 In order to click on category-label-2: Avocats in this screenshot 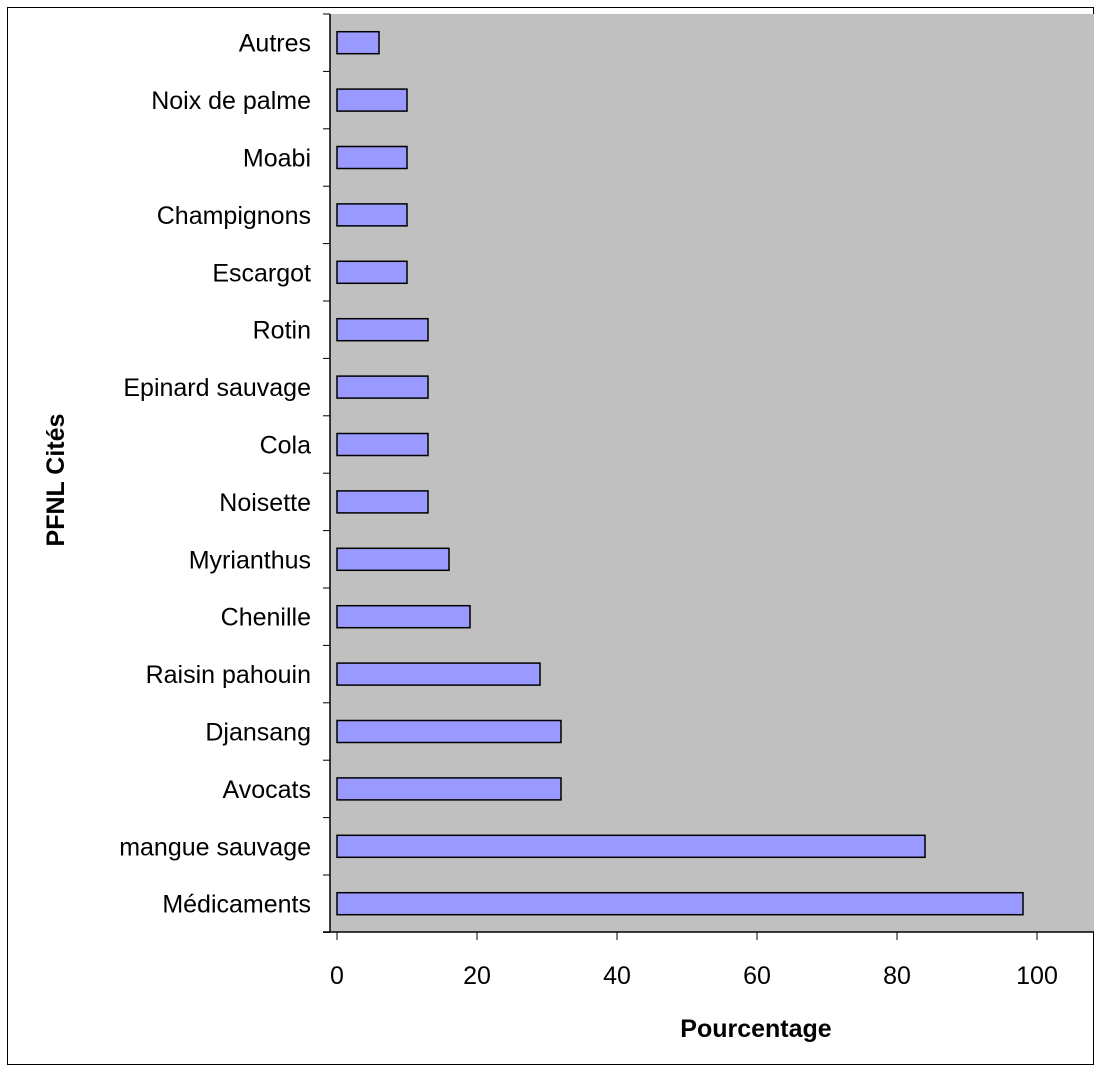, I will do `click(267, 790)`.